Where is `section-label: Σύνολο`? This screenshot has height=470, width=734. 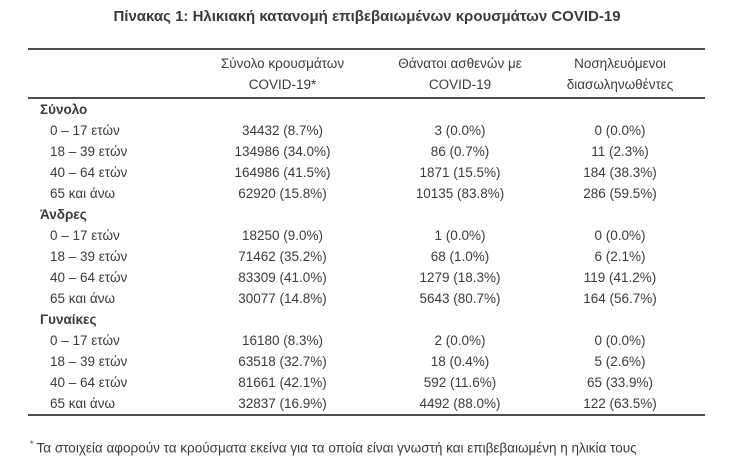 section-label: Σύνολο is located at coordinates (64, 109).